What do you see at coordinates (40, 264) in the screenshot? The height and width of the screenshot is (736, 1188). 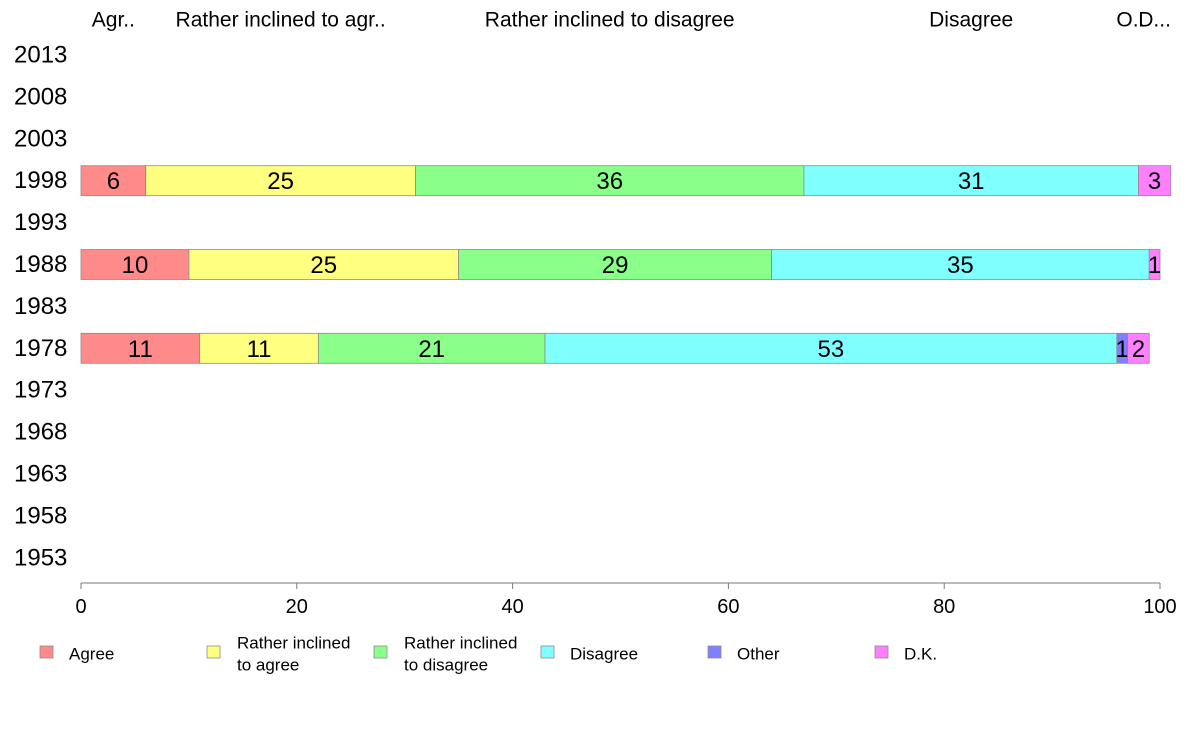 I see `year-label: 1988` at bounding box center [40, 264].